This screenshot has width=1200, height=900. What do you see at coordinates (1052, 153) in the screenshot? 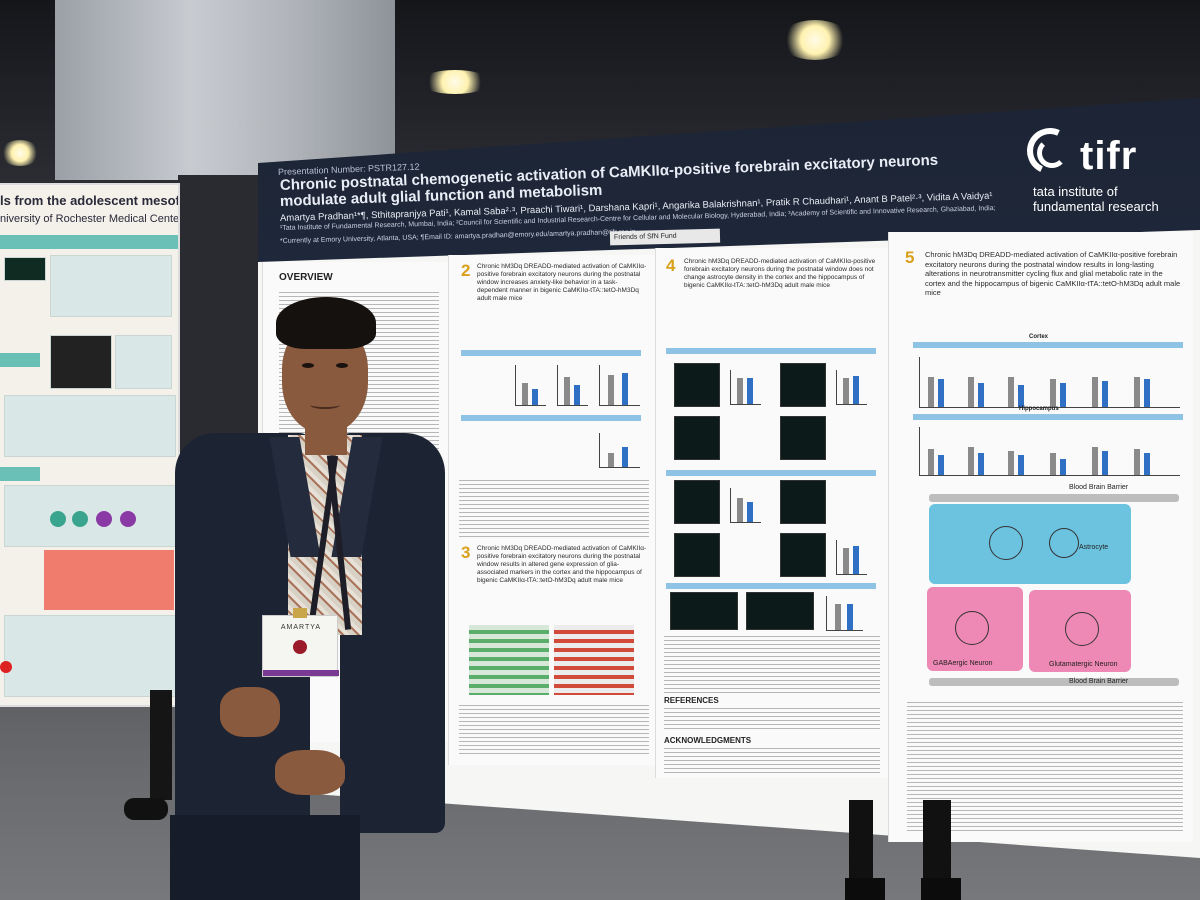
I see `tifr-swirl-icon` at bounding box center [1052, 153].